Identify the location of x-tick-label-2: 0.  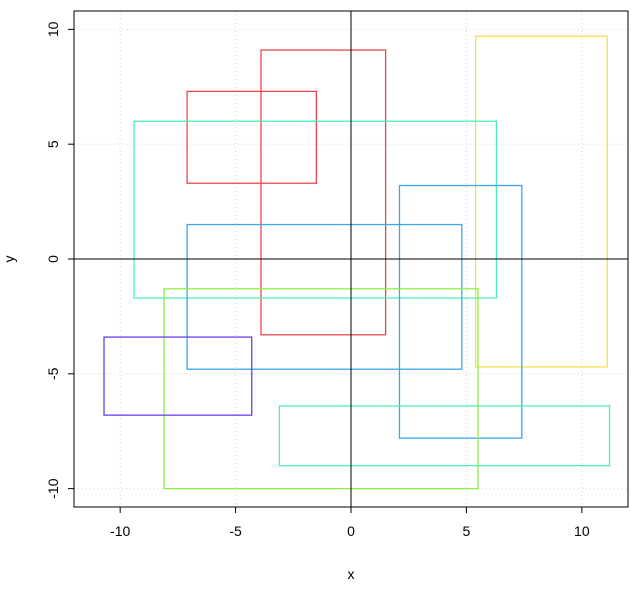
(351, 531).